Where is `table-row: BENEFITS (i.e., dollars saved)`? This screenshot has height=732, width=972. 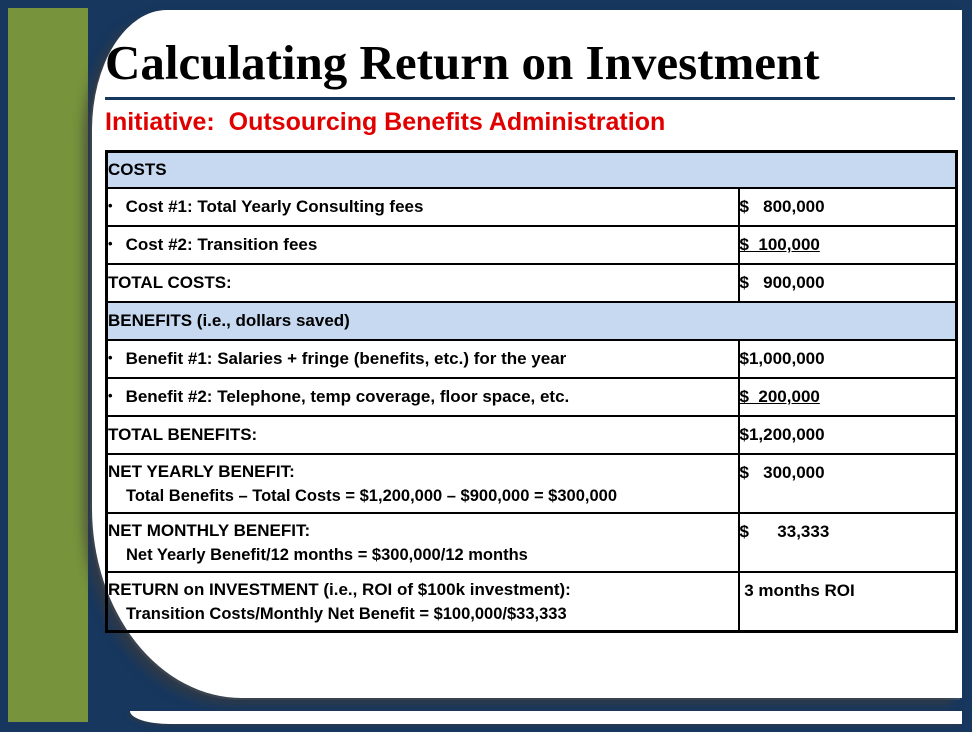
table-row: BENEFITS (i.e., dollars saved) is located at coordinates (531, 321).